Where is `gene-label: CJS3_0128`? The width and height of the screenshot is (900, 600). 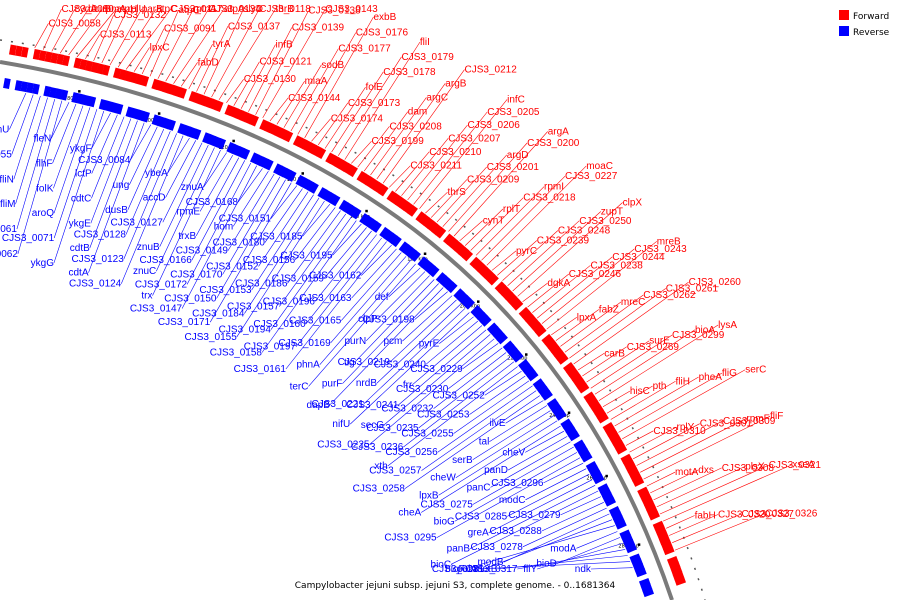
gene-label: CJS3_0128 is located at coordinates (100, 235).